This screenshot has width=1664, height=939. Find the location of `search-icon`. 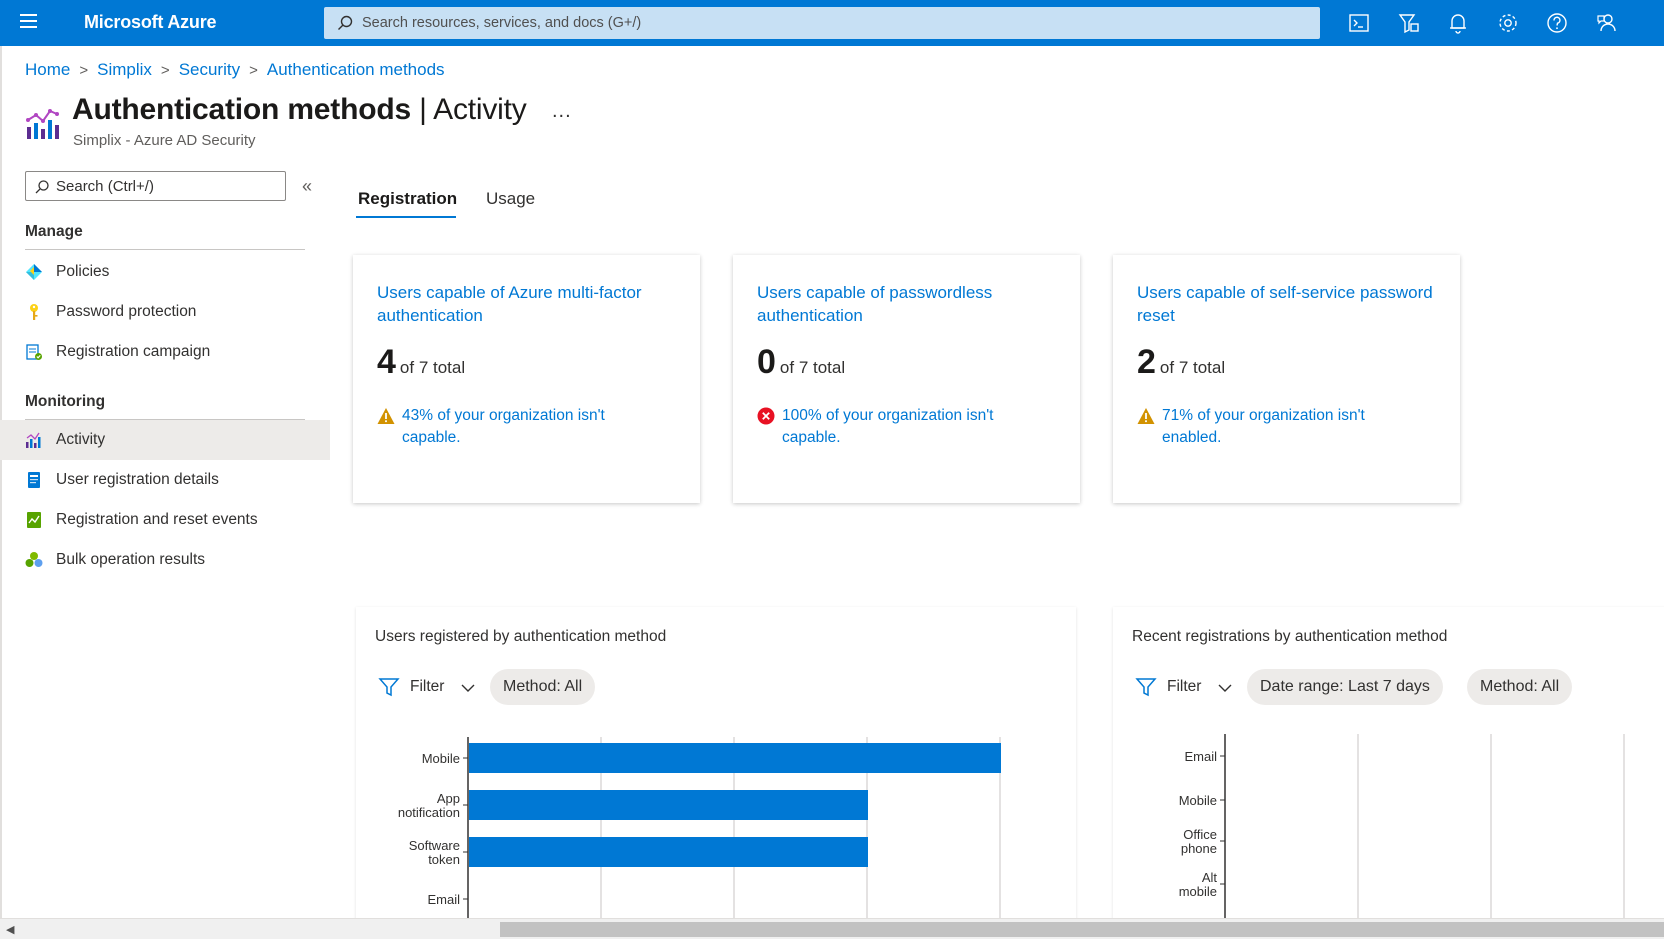

search-icon is located at coordinates (42, 187).